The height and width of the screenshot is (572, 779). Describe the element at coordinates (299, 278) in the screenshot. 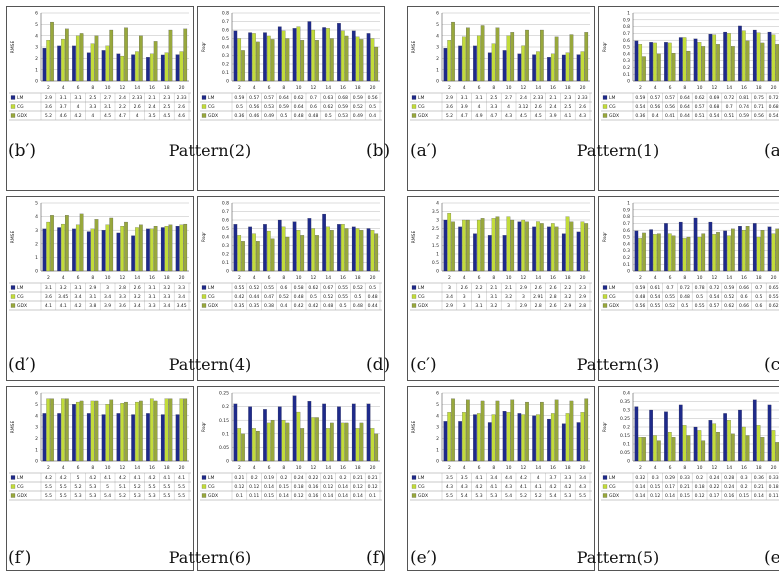

I see `x-tick-label: 10` at that location.